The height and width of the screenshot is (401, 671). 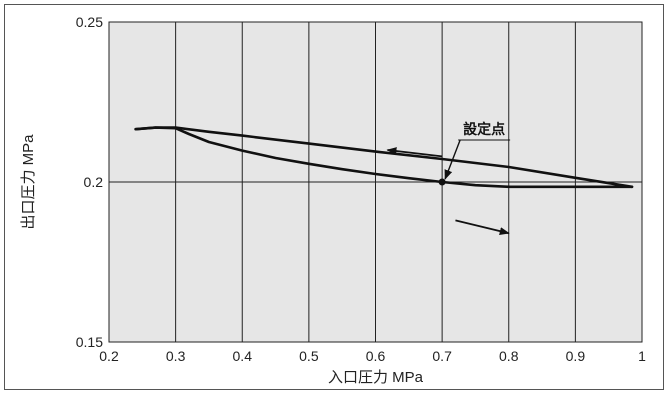 I want to click on direction-arrows, so click(x=448, y=191).